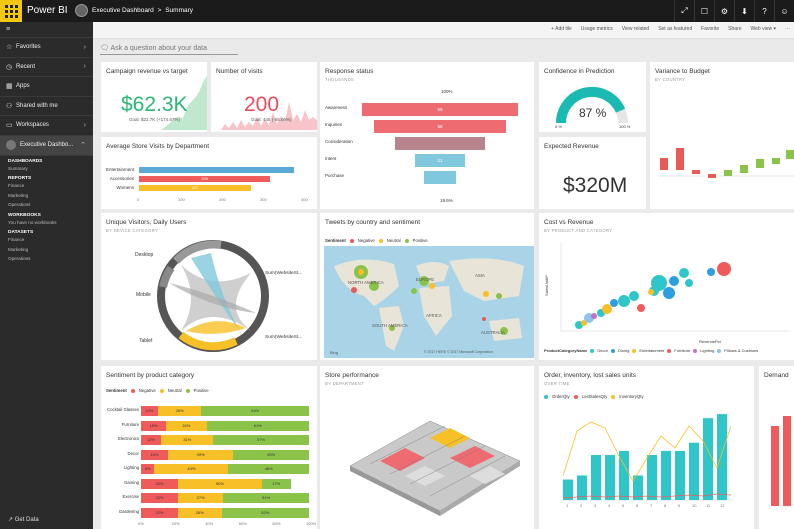 The image size is (794, 529). What do you see at coordinates (148, 469) in the screenshot?
I see `stacked-bar-segment: 8%` at bounding box center [148, 469].